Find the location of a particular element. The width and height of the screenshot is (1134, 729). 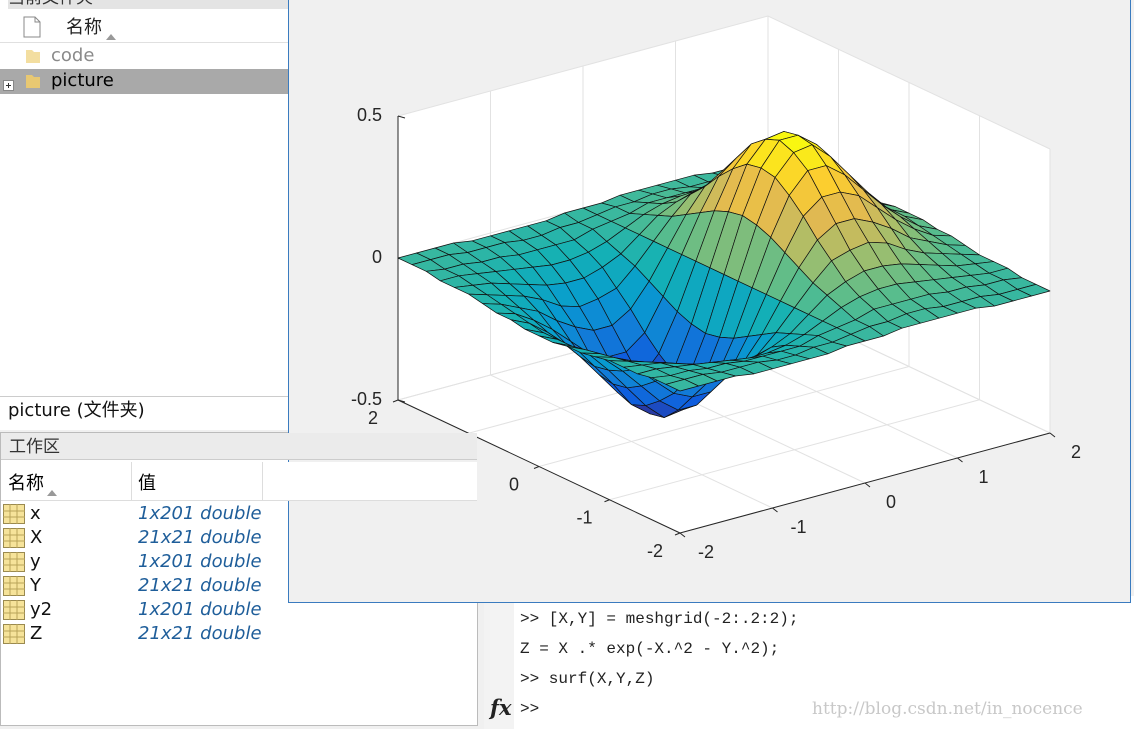

command-line: Z = X .* exp(-X.^2 - Y.^2); is located at coordinates (650, 649).